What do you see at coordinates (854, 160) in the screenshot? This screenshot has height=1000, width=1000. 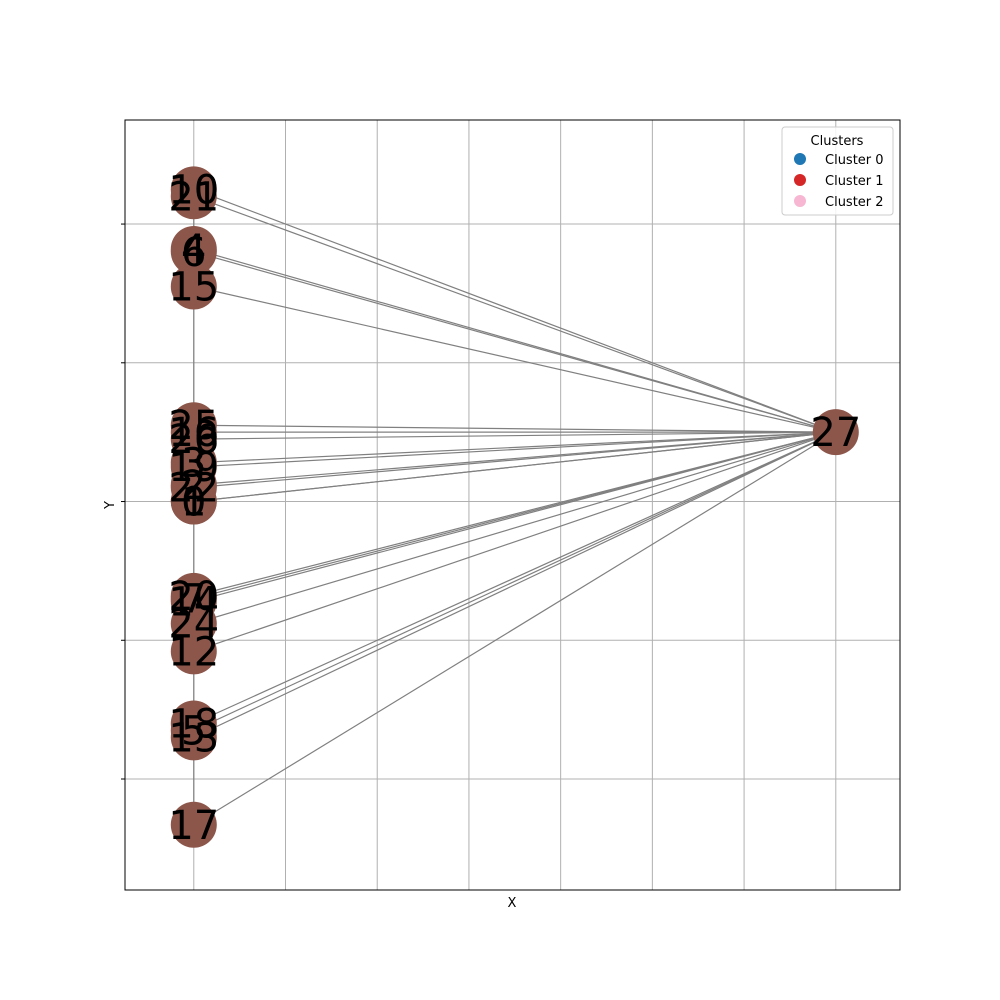 I see `legend-label-cluster-0: Cluster 0` at bounding box center [854, 160].